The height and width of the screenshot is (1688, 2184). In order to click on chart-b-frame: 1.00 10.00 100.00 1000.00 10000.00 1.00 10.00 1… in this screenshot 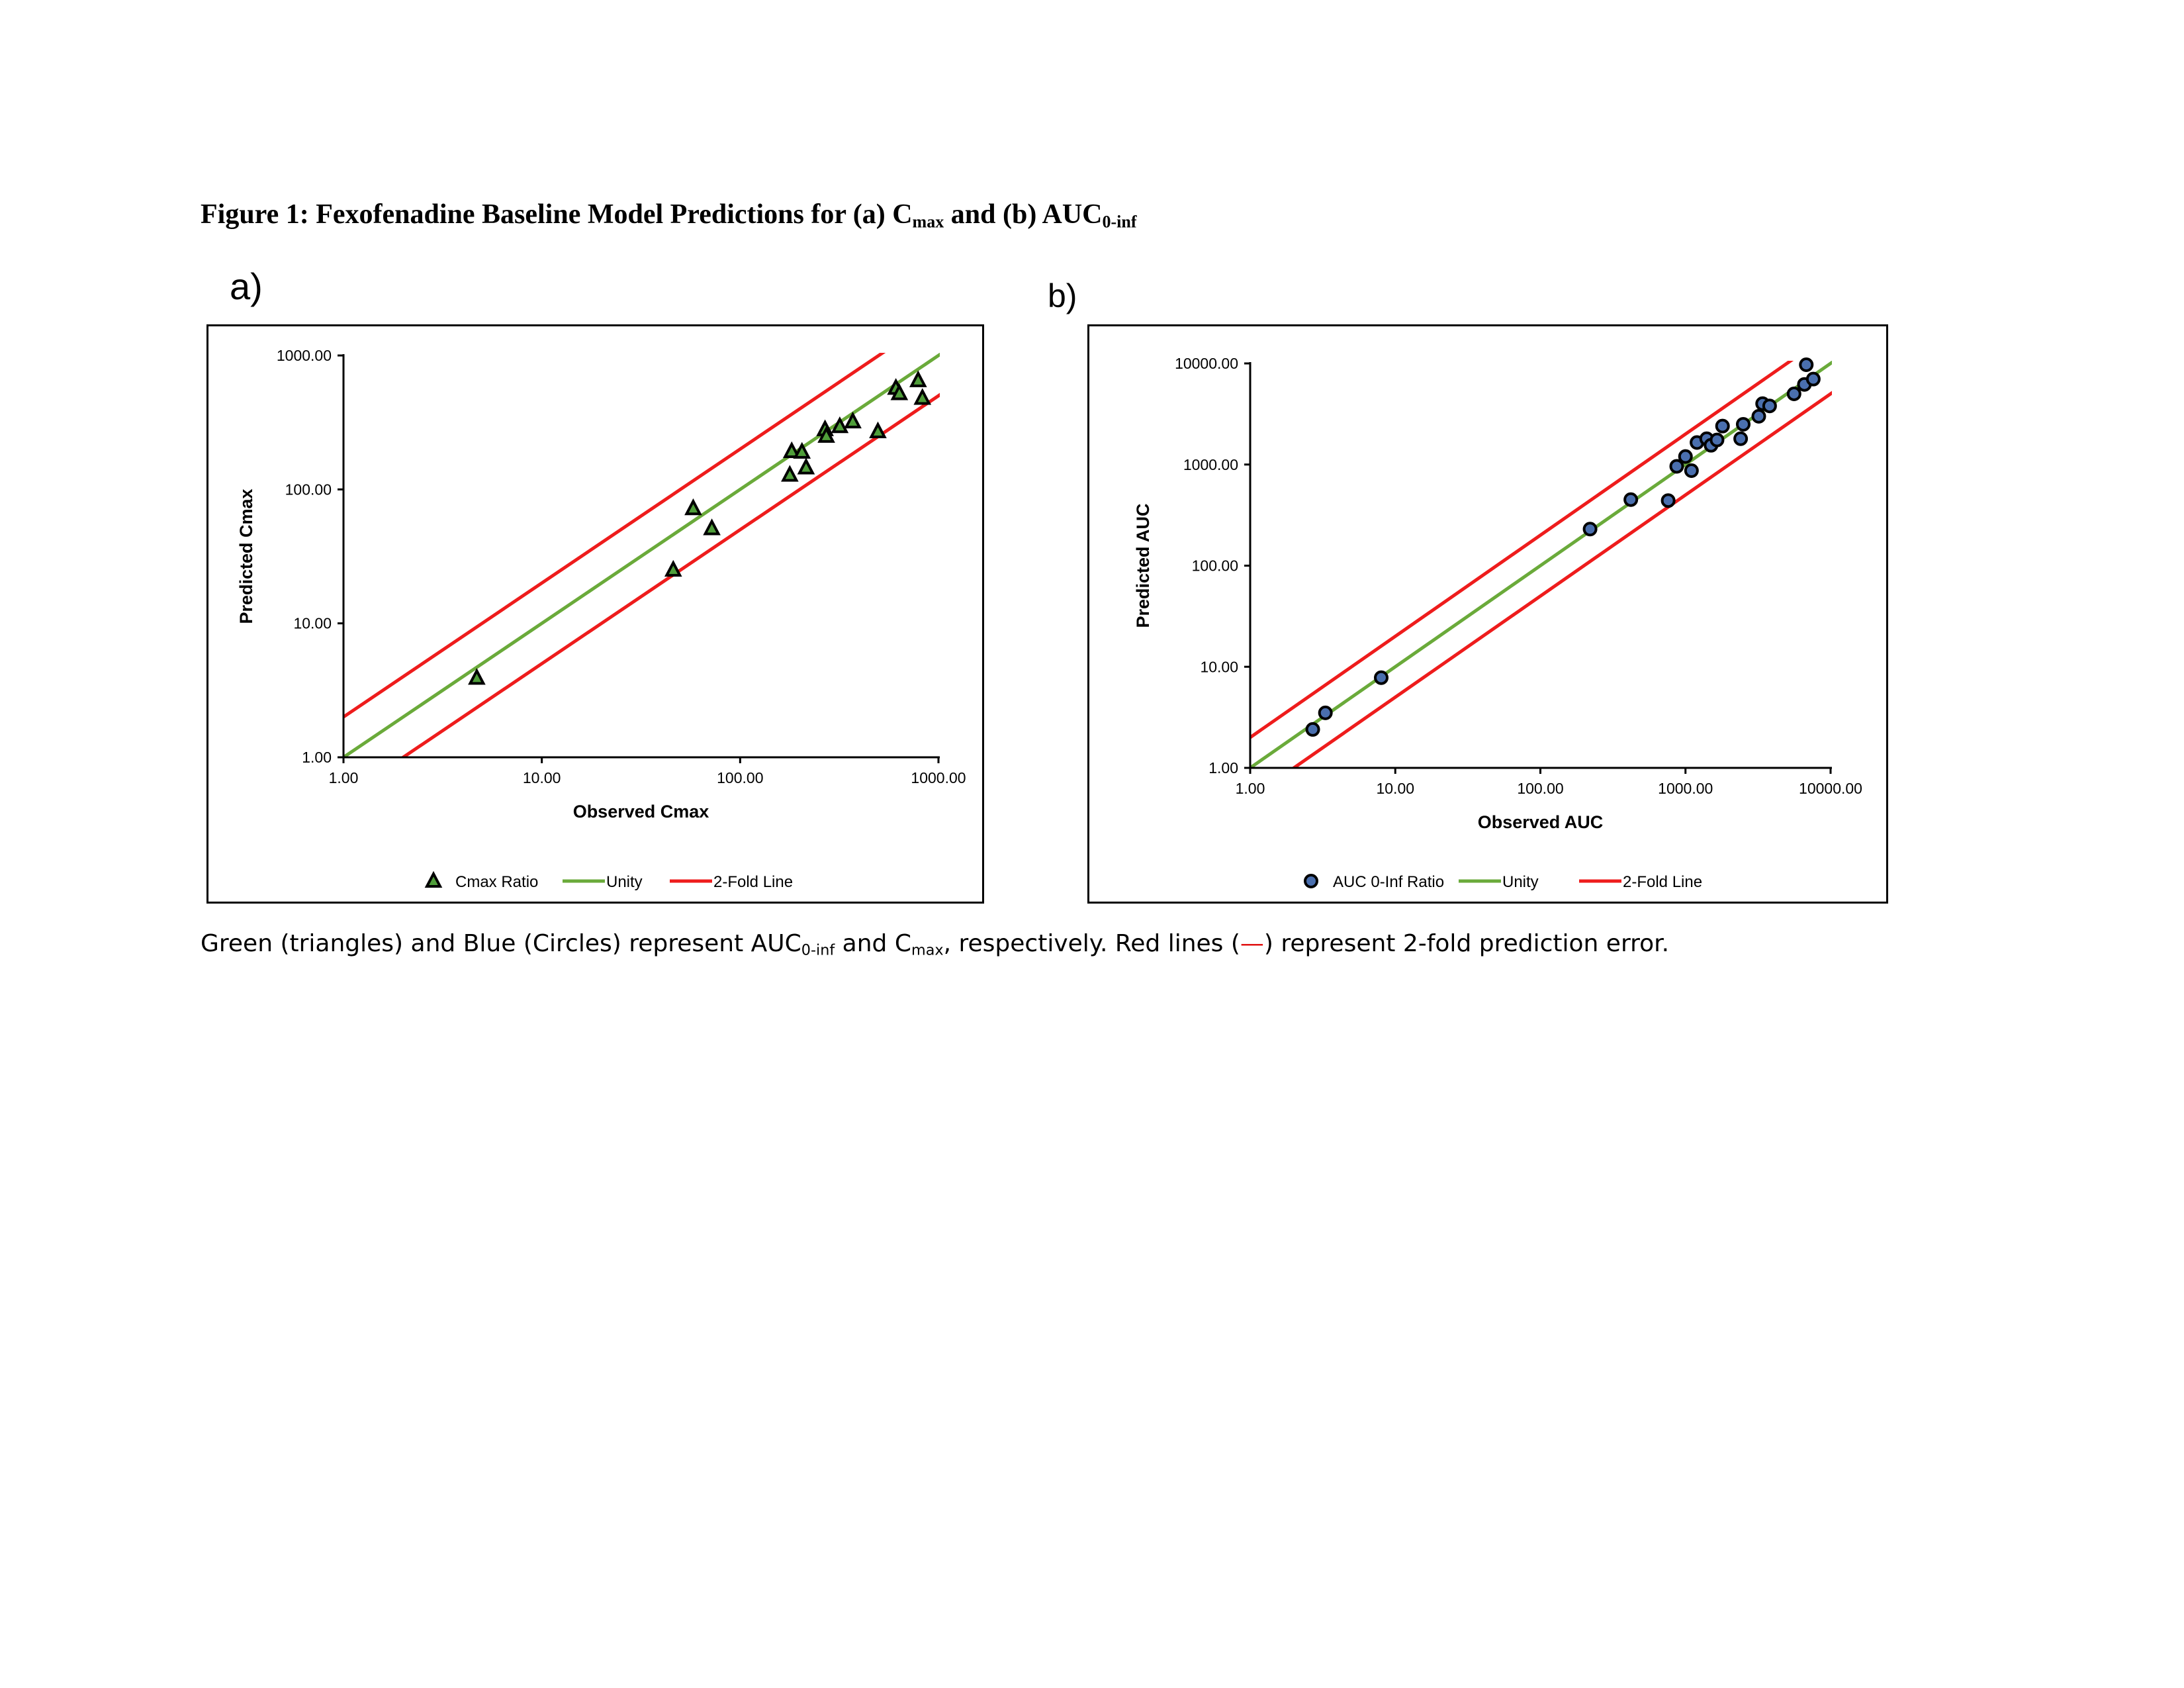, I will do `click(1487, 614)`.